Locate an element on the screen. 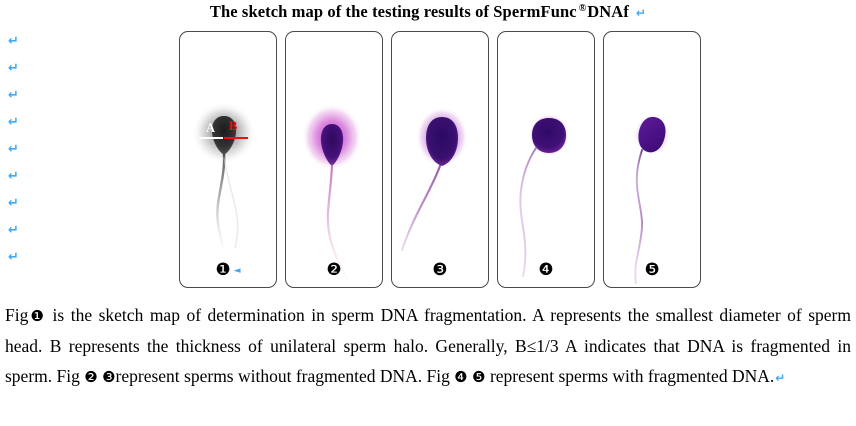  sperm-illustration-no-halo is located at coordinates (652, 199).